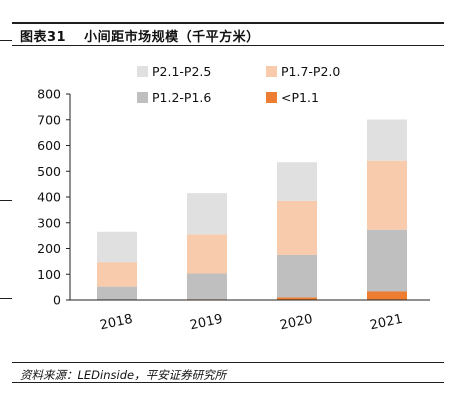 Image resolution: width=457 pixels, height=406 pixels. What do you see at coordinates (310, 71) in the screenshot?
I see `legend-label: P1.7-P2.0` at bounding box center [310, 71].